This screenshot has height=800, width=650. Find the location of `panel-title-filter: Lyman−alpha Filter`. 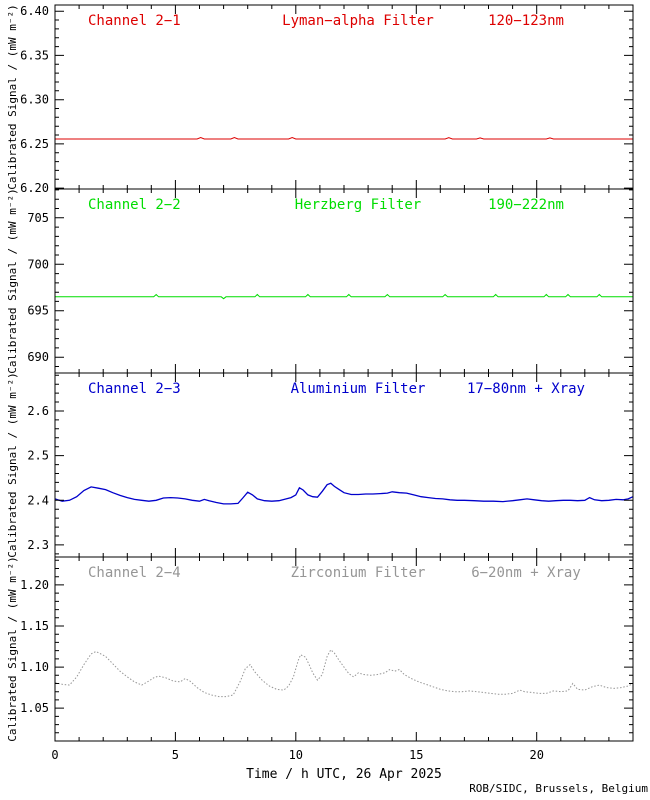

panel-title-filter: Lyman−alpha Filter is located at coordinates (358, 21).